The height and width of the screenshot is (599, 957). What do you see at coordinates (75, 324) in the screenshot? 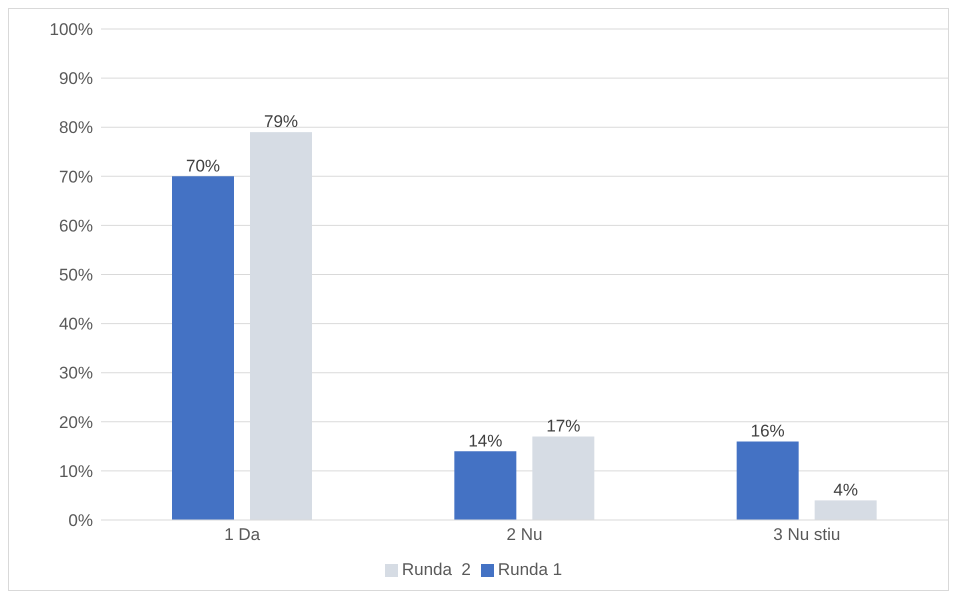
I see `y-tick-label: 40%` at bounding box center [75, 324].